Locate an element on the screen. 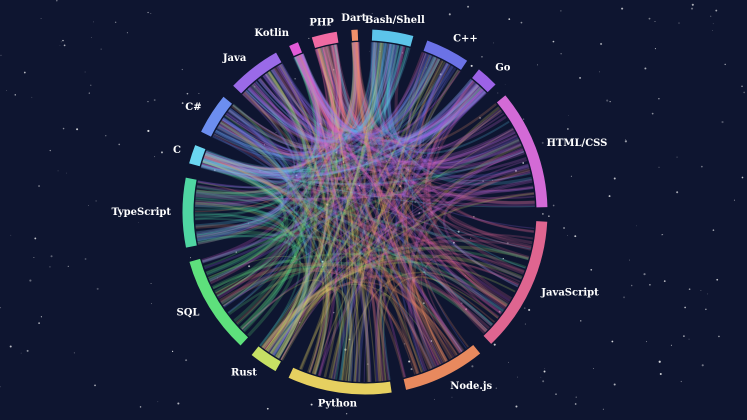 This screenshot has width=747, height=420. arc-label: TypeScript is located at coordinates (142, 212).